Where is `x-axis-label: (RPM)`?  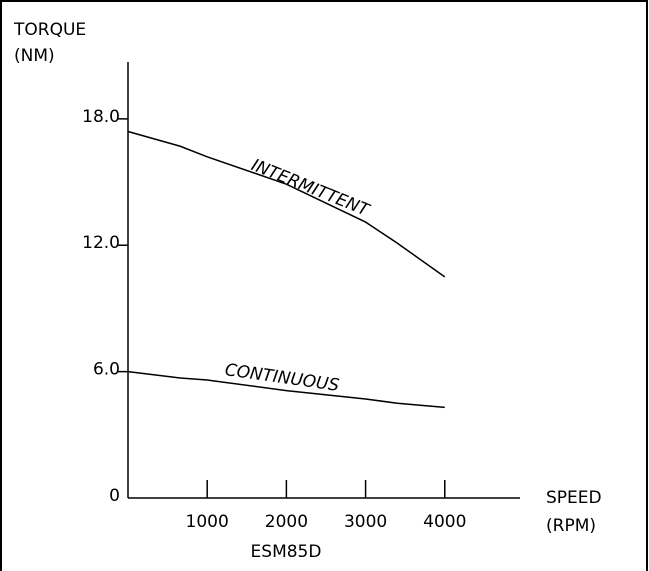
x-axis-label: (RPM) is located at coordinates (571, 526).